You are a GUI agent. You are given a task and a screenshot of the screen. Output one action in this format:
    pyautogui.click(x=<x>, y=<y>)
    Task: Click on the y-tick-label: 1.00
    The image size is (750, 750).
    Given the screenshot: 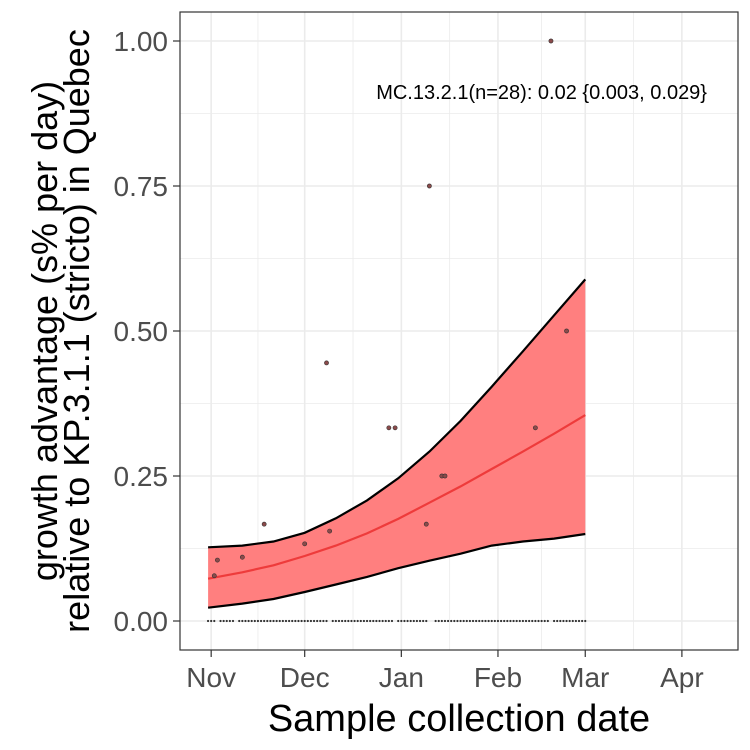 What is the action you would take?
    pyautogui.click(x=141, y=41)
    